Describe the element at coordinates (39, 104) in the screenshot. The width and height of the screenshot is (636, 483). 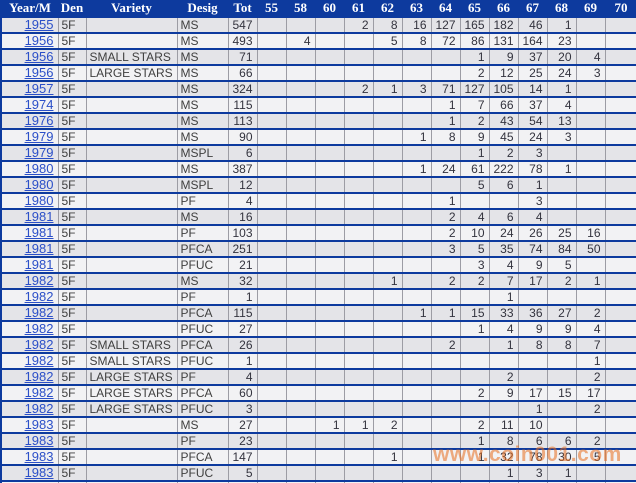
I see `year-link: 1974` at that location.